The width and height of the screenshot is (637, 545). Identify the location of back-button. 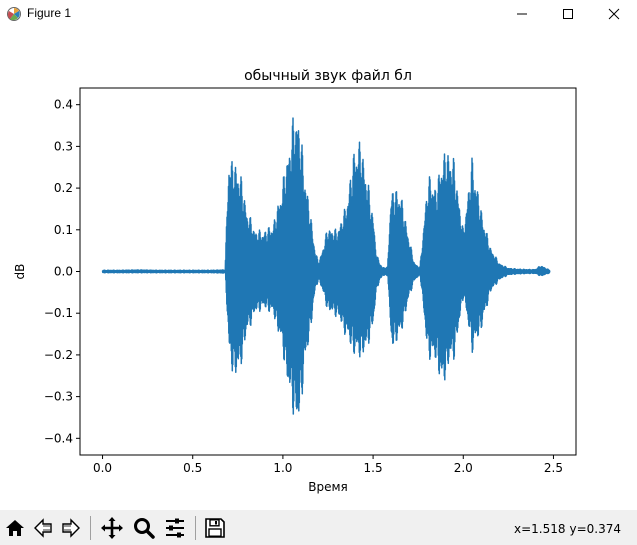
(43, 528).